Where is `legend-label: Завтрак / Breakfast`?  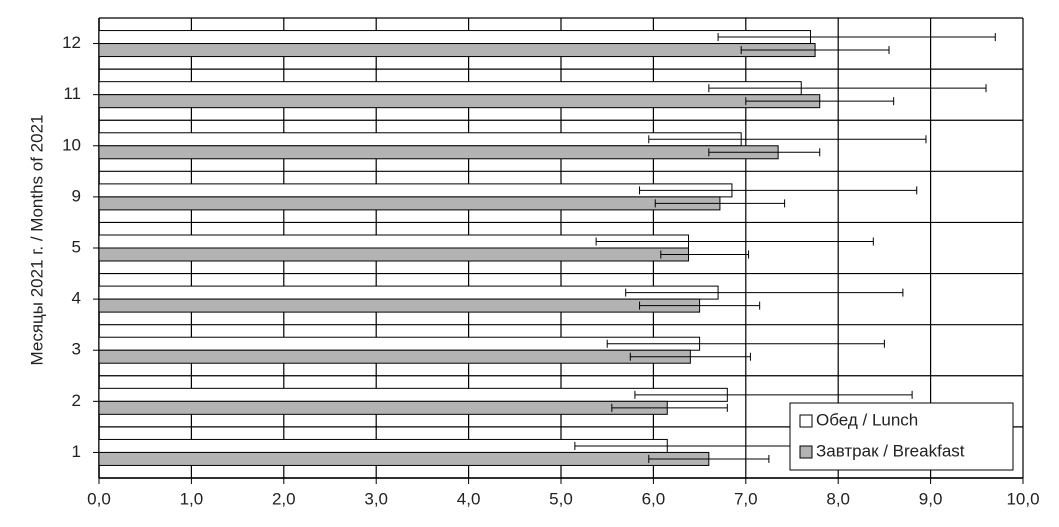 legend-label: Завтрак / Breakfast is located at coordinates (890, 450).